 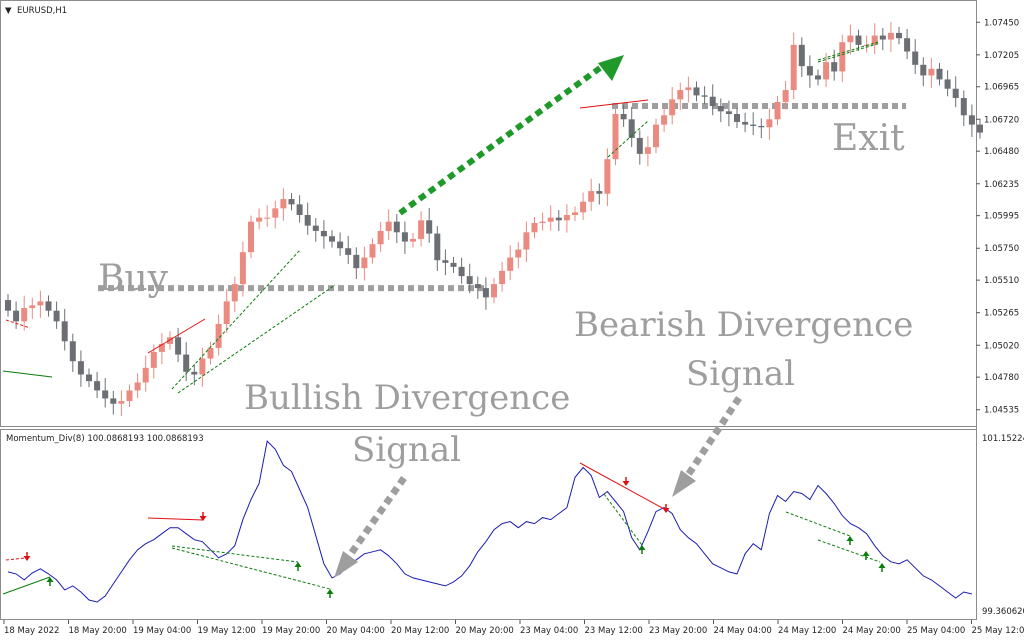 I want to click on time-tick-label: 20 May 12:00, so click(x=420, y=631).